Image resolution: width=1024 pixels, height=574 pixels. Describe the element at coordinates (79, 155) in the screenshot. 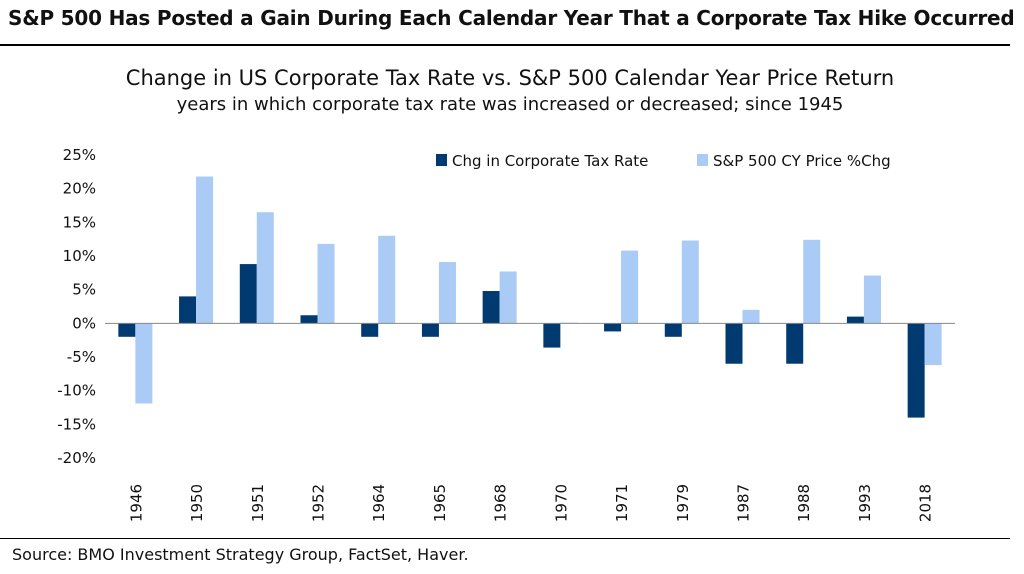

I see `y-tick-label: 25%` at that location.